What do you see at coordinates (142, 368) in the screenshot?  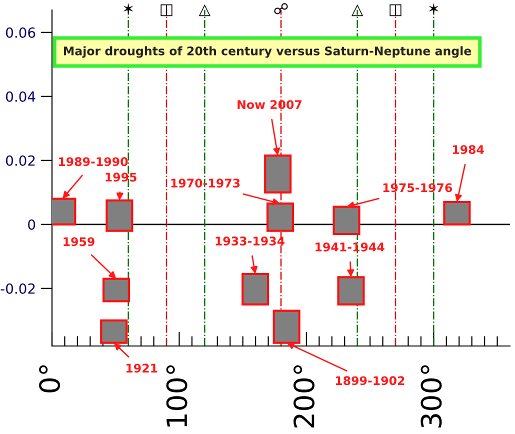 I see `annotation: 1921` at bounding box center [142, 368].